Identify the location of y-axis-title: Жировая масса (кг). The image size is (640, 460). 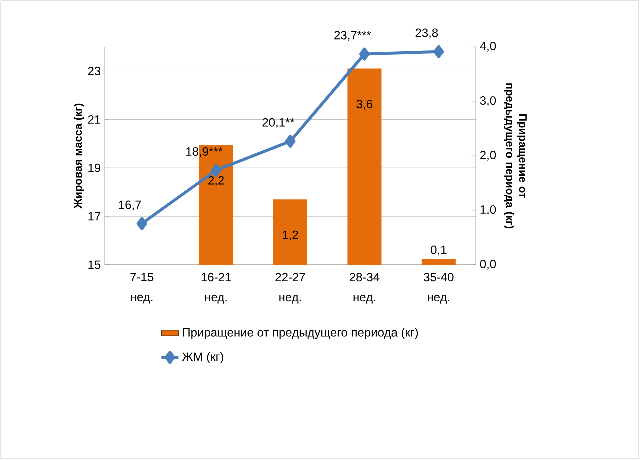
(79, 156).